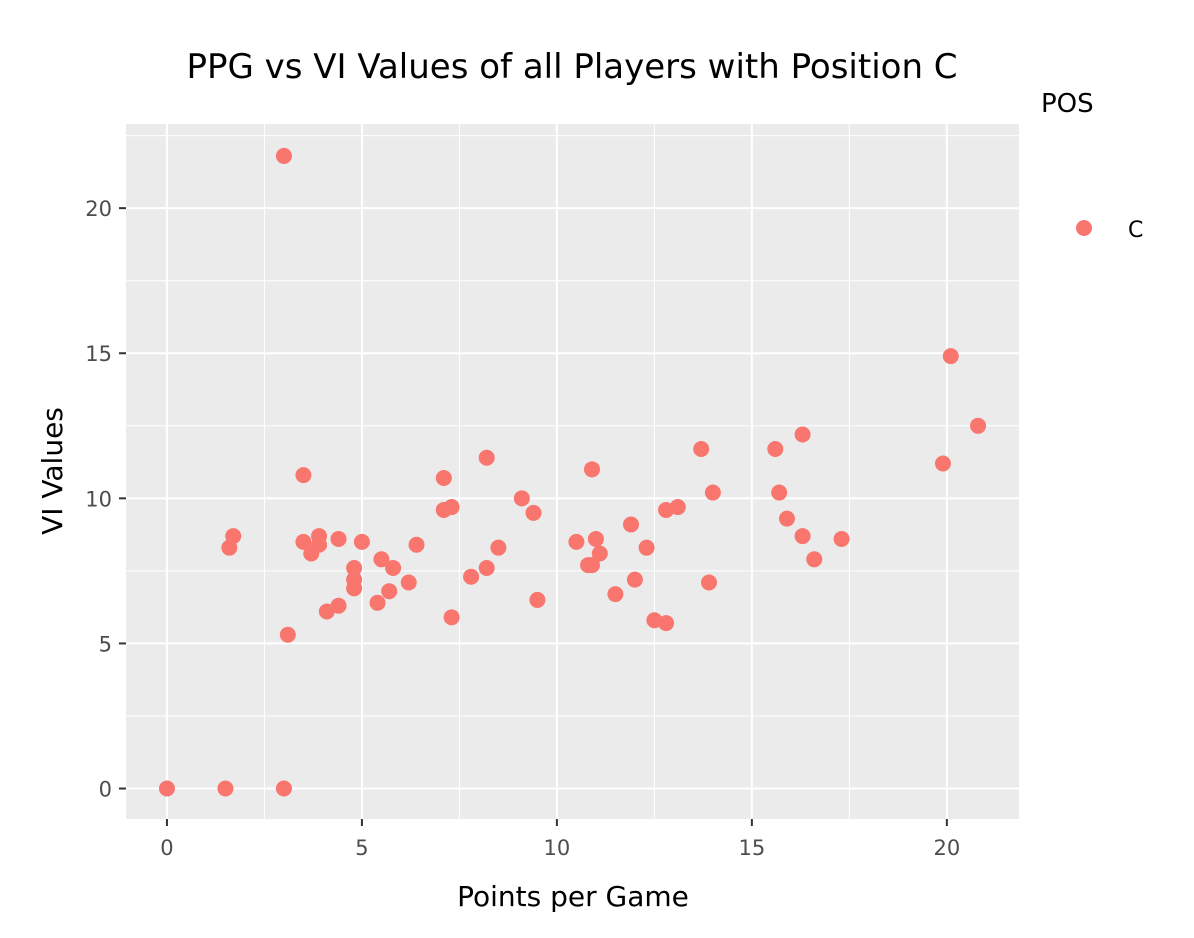  What do you see at coordinates (1067, 104) in the screenshot?
I see `legend-title: POS` at bounding box center [1067, 104].